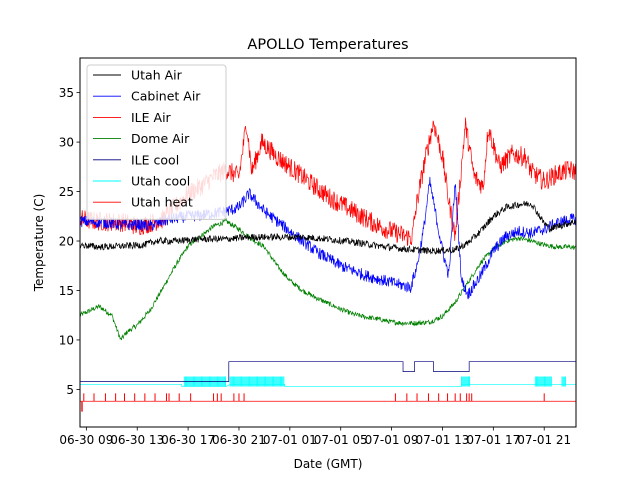 This screenshot has height=480, width=640. Describe the element at coordinates (86, 440) in the screenshot. I see `x-tick-label: 06-30 09` at that location.